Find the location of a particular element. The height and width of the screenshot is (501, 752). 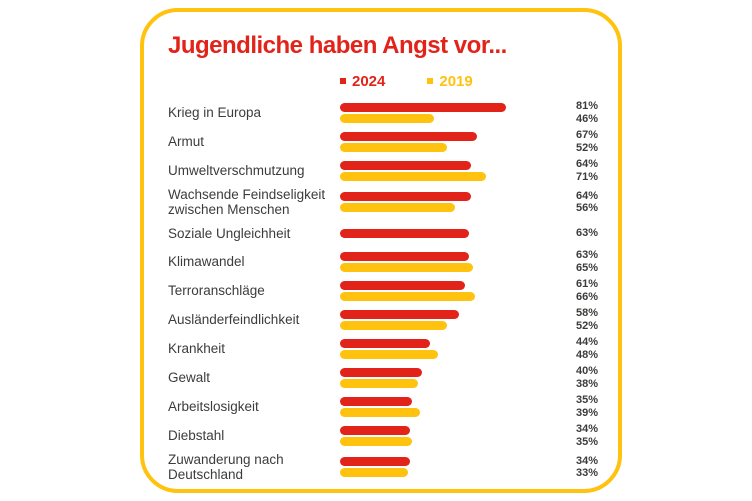

value-labels: 35% 39% is located at coordinates (593, 406).